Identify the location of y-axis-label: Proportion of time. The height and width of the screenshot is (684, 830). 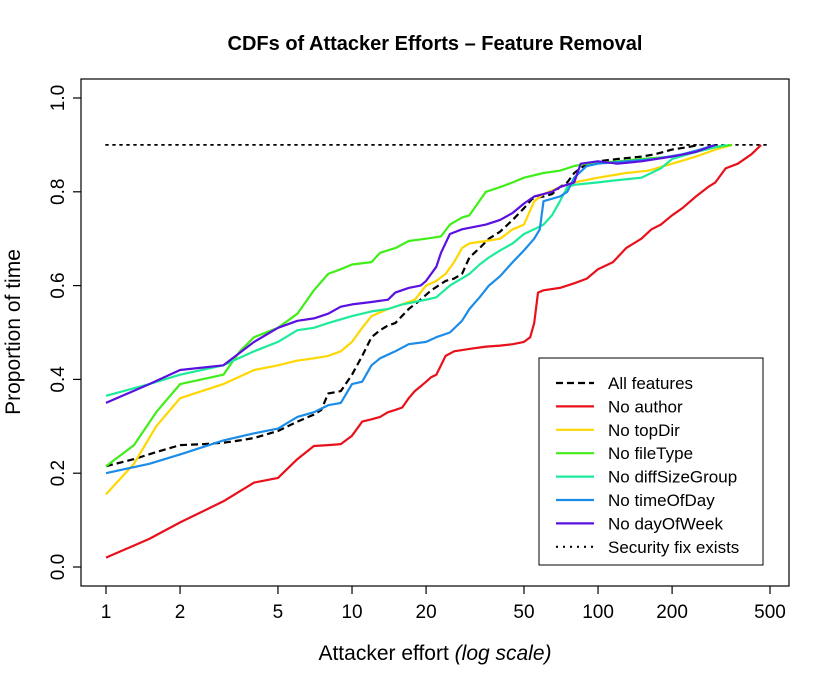
(13, 332).